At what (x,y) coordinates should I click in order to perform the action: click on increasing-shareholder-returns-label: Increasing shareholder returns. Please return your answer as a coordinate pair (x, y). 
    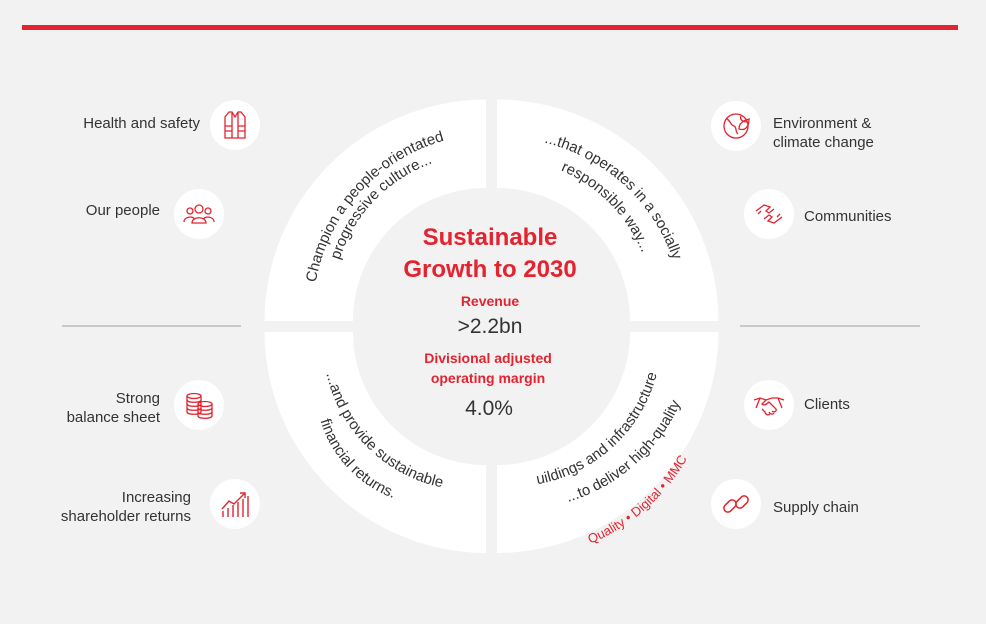
    Looking at the image, I should click on (125, 507).